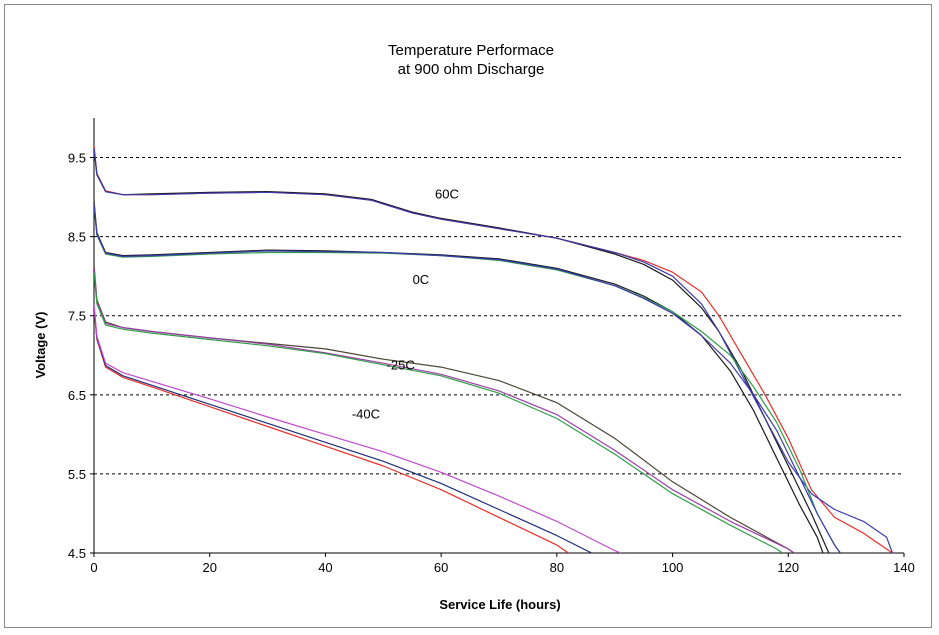 This screenshot has height=635, width=939. Describe the element at coordinates (904, 567) in the screenshot. I see `x-tick-label-7: 140` at that location.